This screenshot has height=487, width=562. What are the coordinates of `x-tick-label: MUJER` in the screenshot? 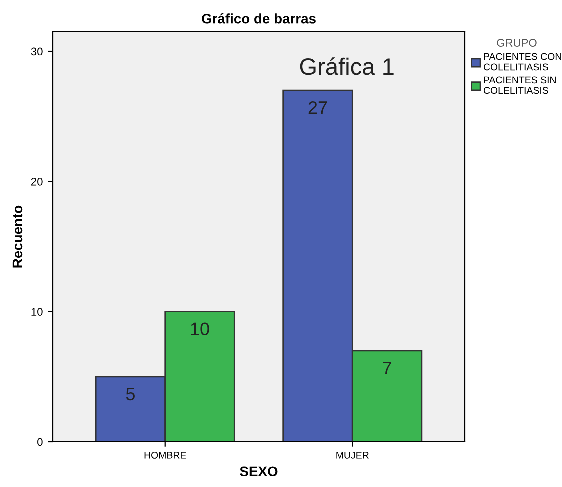 It's located at (352, 455).